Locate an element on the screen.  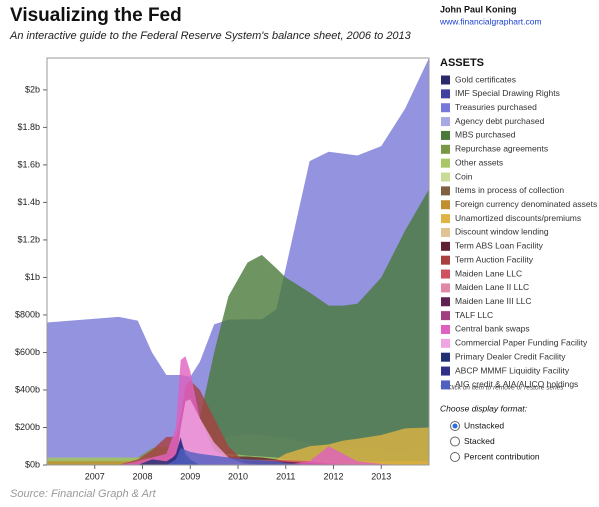
legend-item: Repurchase agreements is located at coordinates (501, 149).